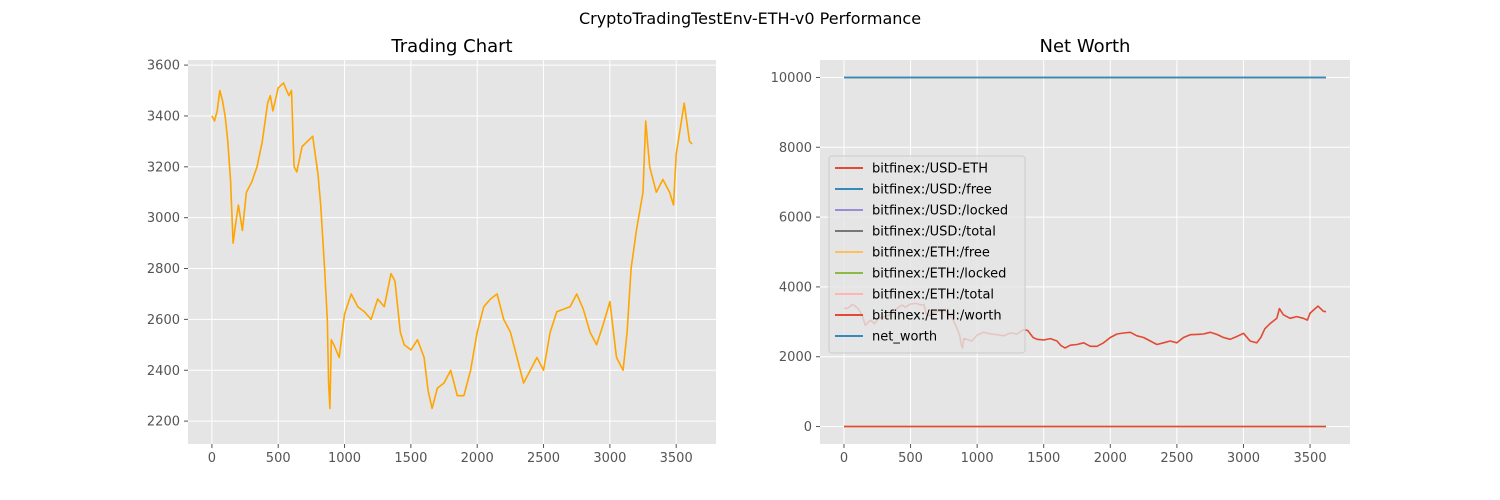  What do you see at coordinates (212, 458) in the screenshot?
I see `trading-chart-x-tick-label: 0` at bounding box center [212, 458].